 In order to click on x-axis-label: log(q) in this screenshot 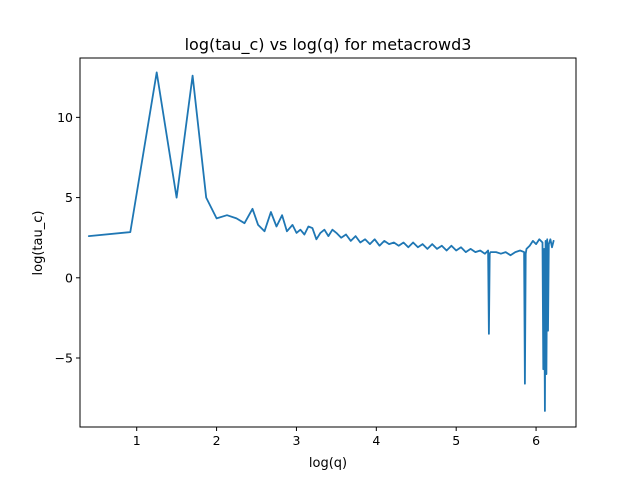, I will do `click(328, 463)`.